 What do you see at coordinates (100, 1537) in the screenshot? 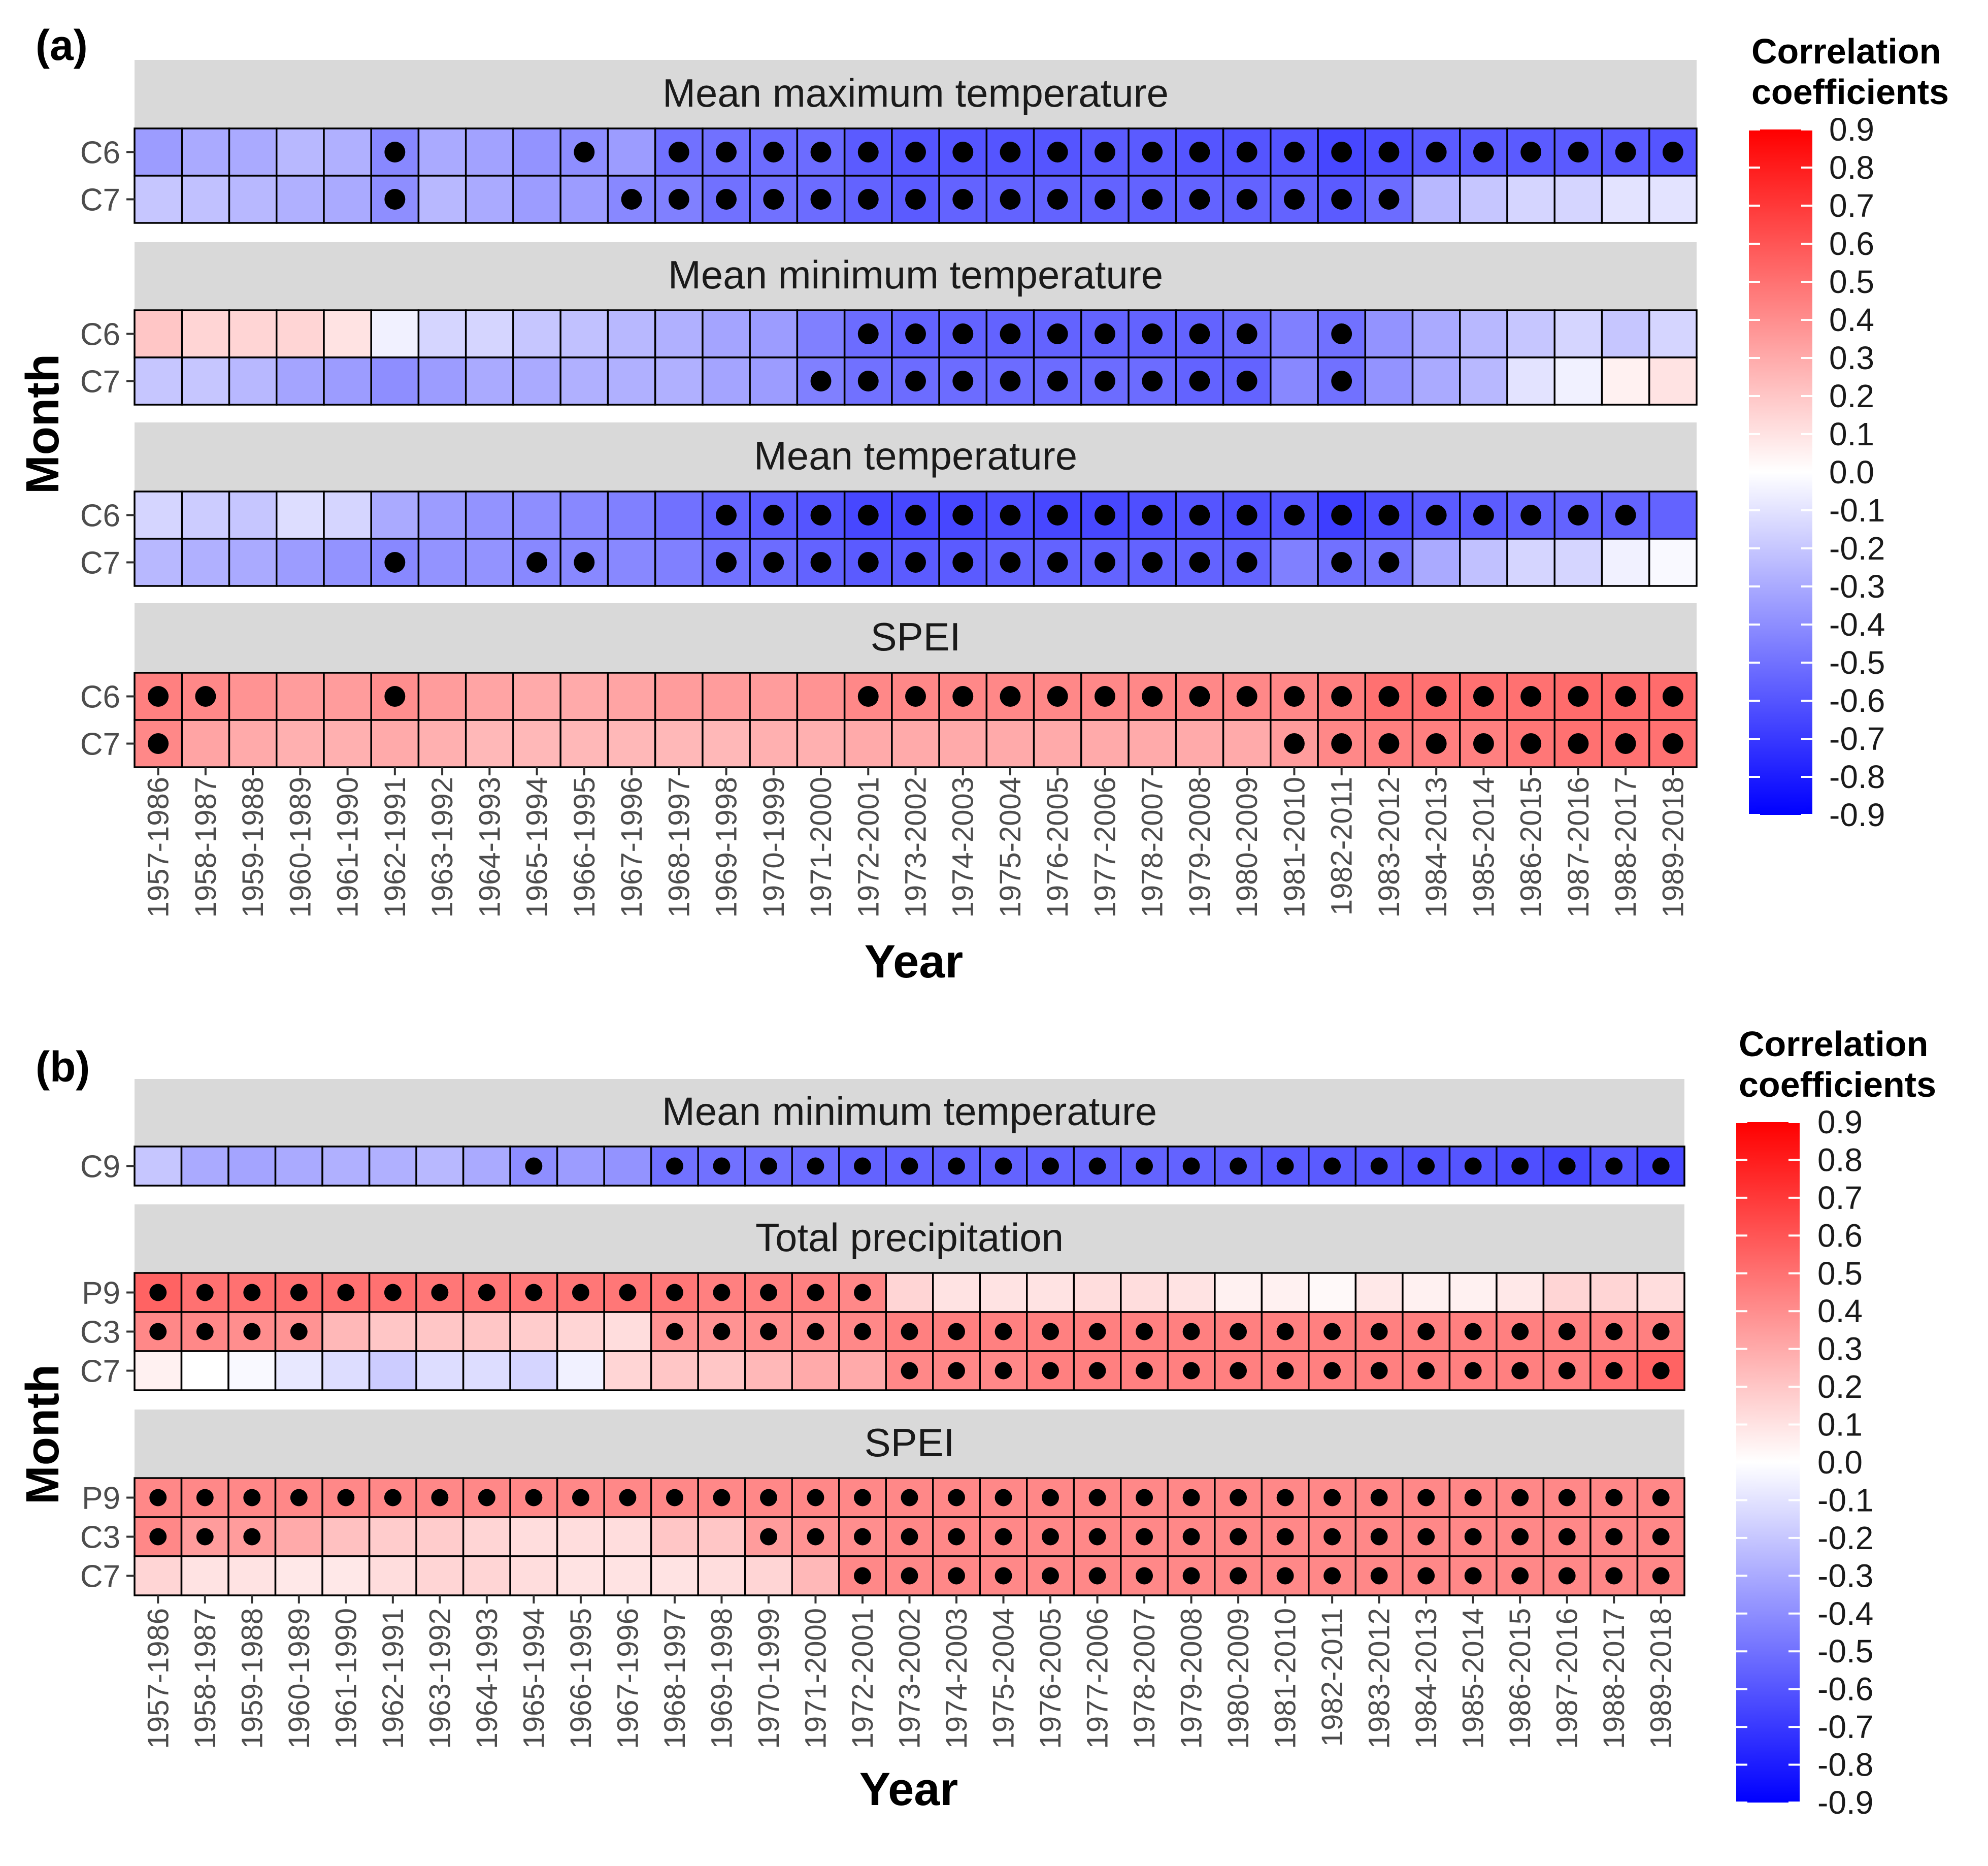
I see `y-tick-label: C3` at bounding box center [100, 1537].